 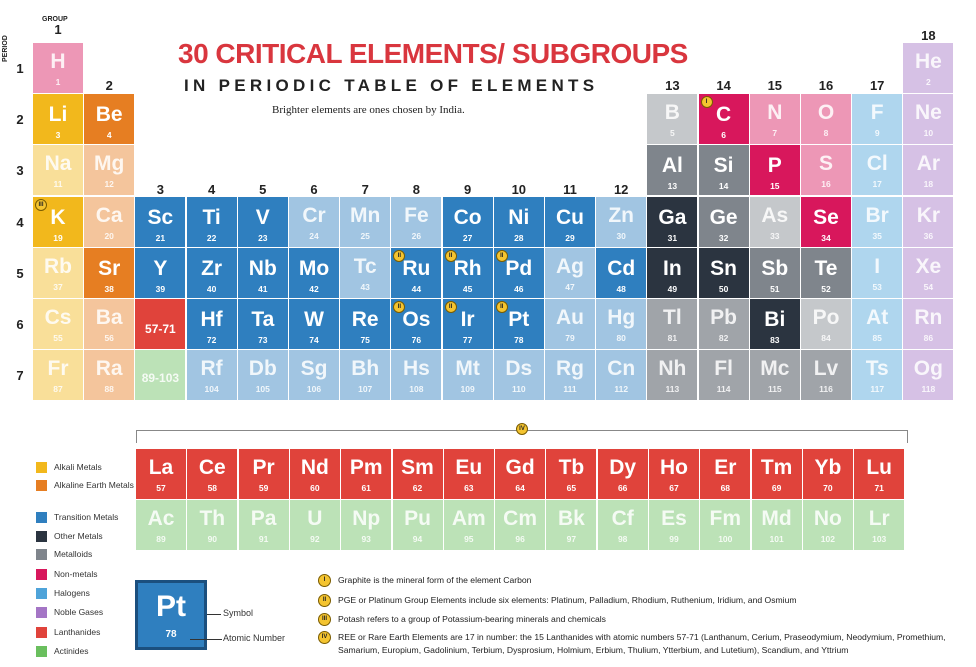 I want to click on element-symbol: Os, so click(x=416, y=319).